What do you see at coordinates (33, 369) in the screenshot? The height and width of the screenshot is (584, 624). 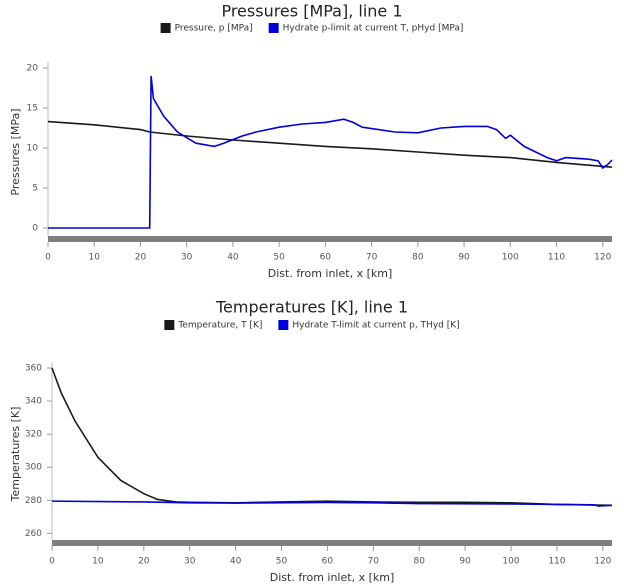 I see `y-tick-label: 360` at bounding box center [33, 369].